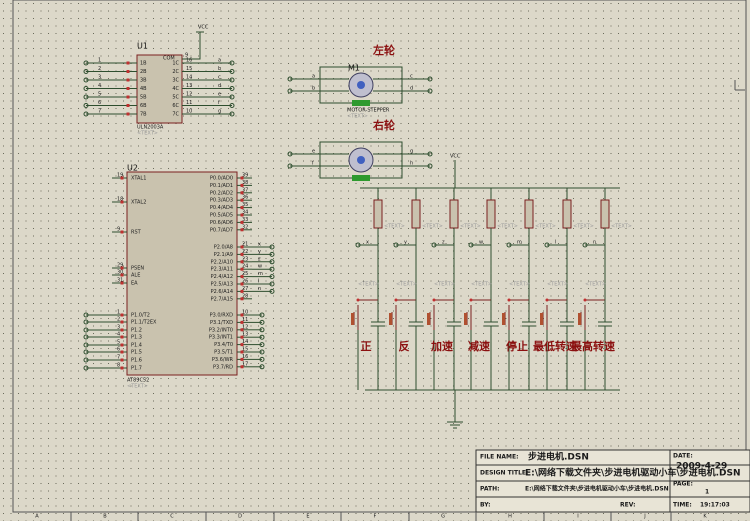 This screenshot has height=521, width=750. I want to click on pin-number: 37, so click(245, 190).